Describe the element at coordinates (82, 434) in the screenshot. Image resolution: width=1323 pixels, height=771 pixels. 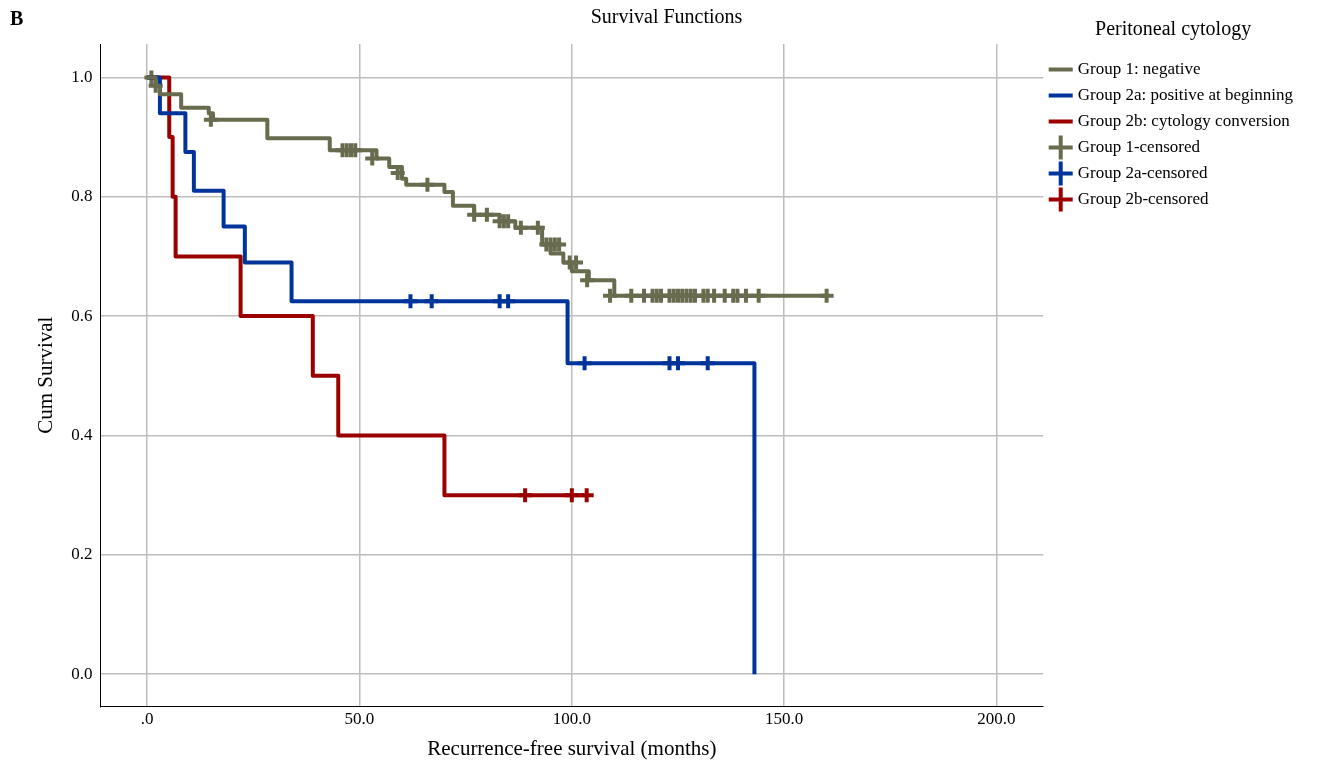
I see `y-tick-label: 0.4` at that location.